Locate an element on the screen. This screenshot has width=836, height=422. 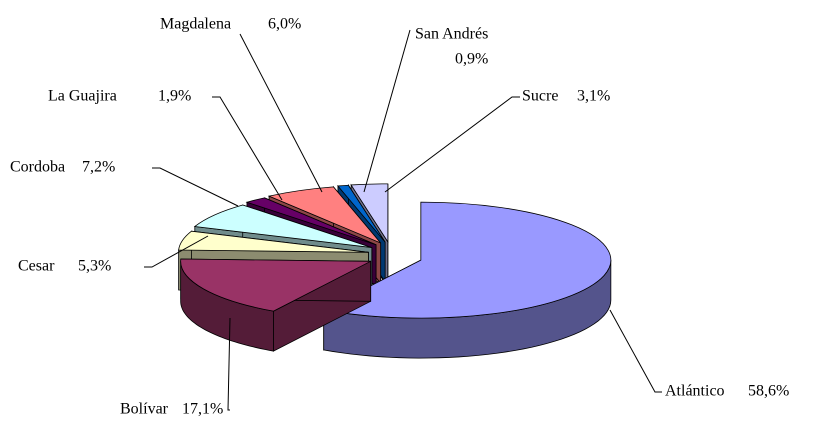
slice-label: San Andrés is located at coordinates (451, 34).